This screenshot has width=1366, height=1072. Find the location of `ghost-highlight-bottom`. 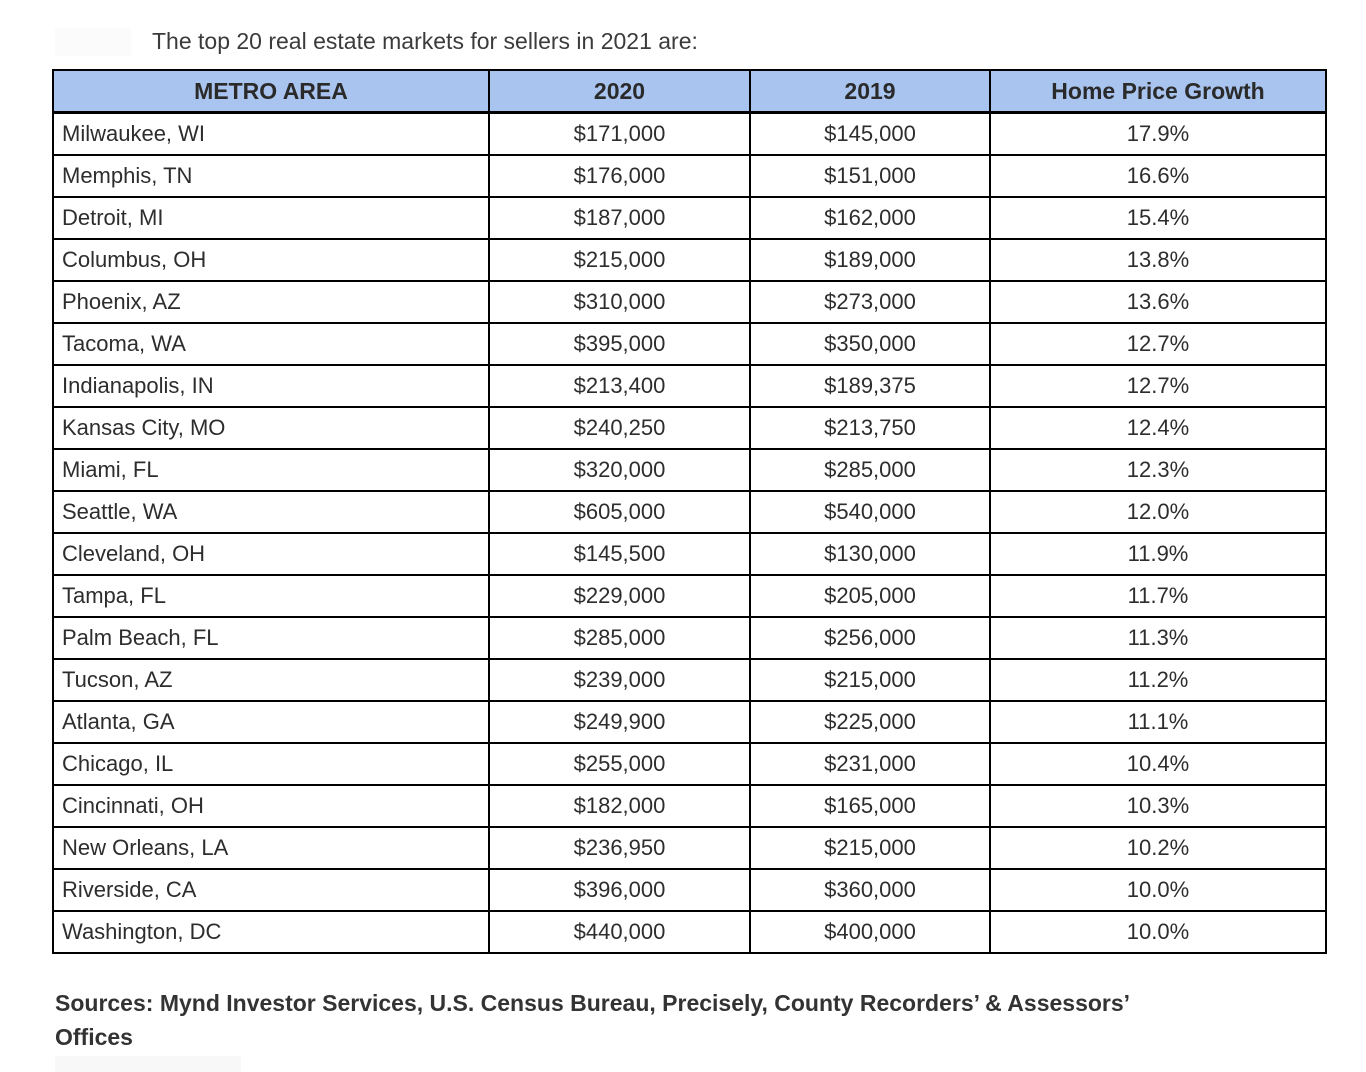

ghost-highlight-bottom is located at coordinates (148, 1064).